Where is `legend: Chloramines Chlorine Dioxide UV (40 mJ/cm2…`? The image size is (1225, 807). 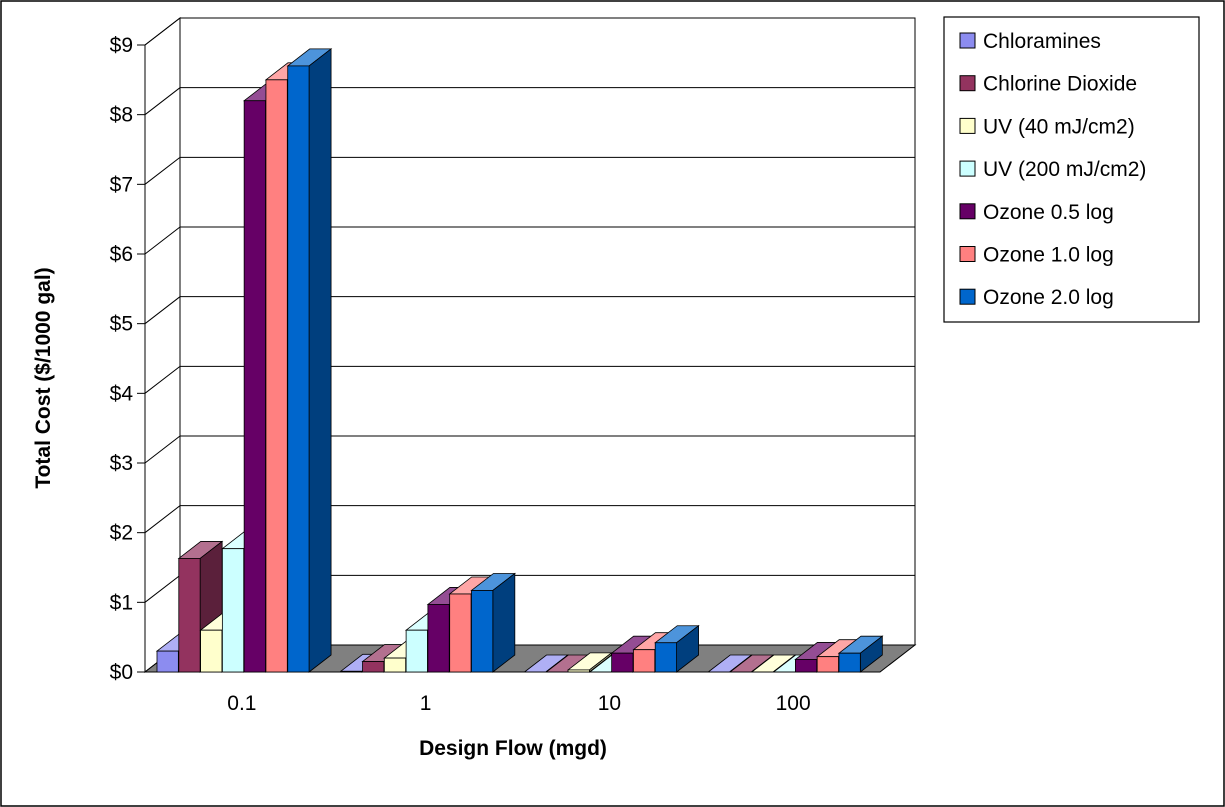
legend: Chloramines Chlorine Dioxide UV (40 mJ/cm2… is located at coordinates (1071, 169).